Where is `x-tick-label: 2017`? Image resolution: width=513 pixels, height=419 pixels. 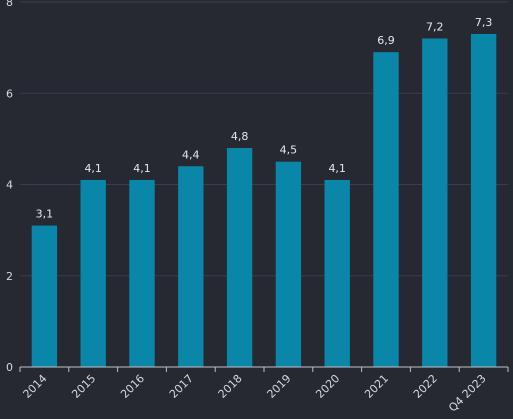
x-tick-label: 2017 is located at coordinates (181, 386).